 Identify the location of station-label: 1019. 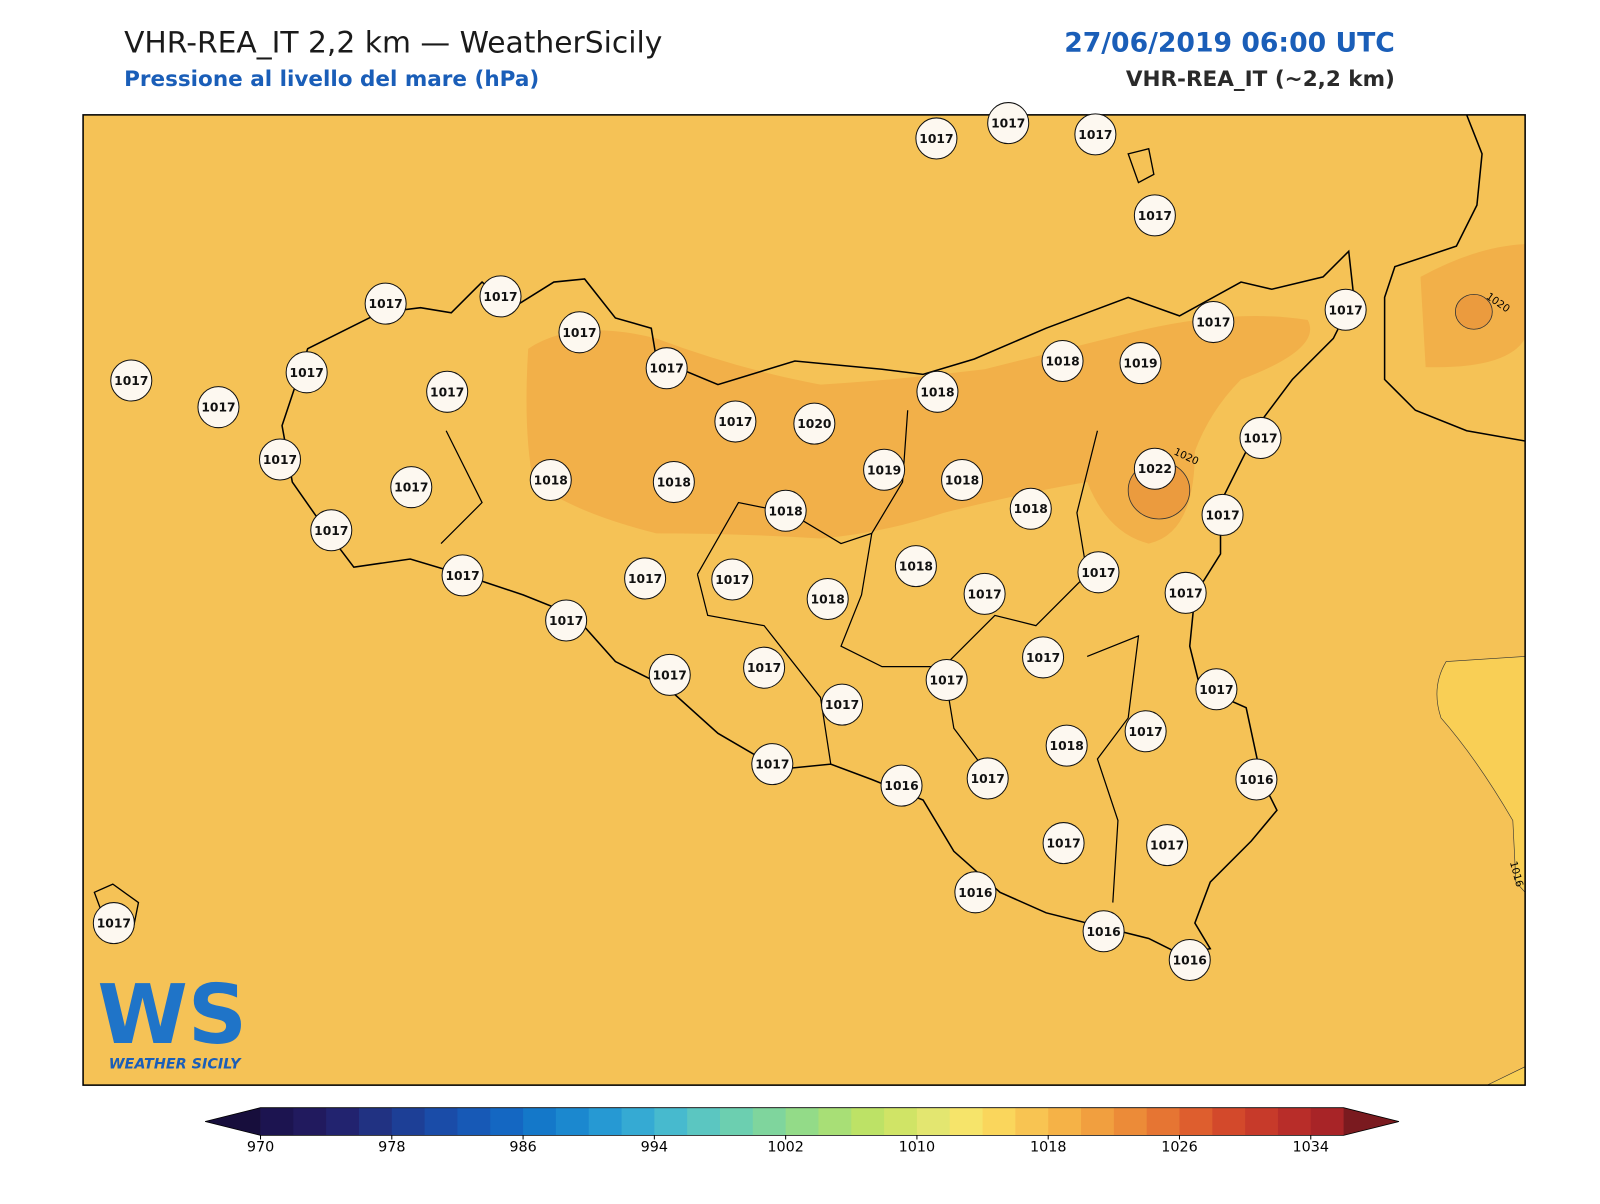
(1140, 364).